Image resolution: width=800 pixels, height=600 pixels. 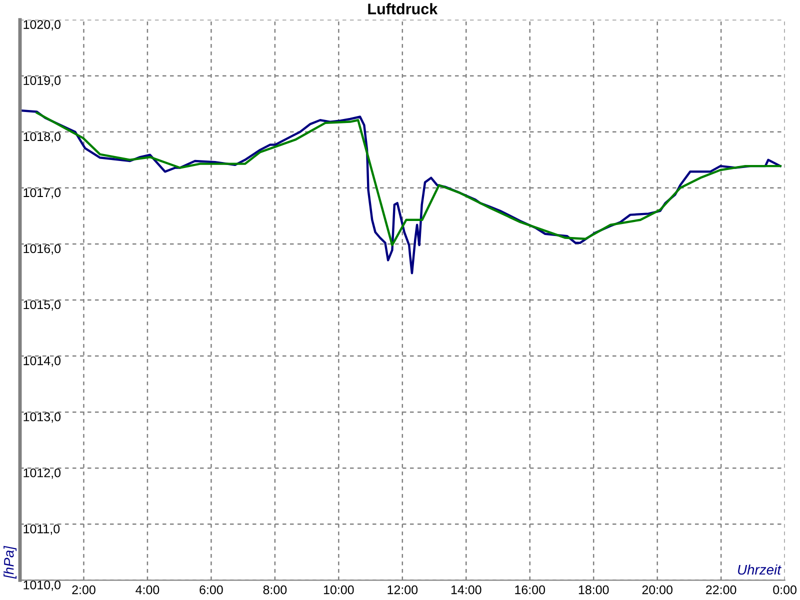 What do you see at coordinates (42, 25) in the screenshot?
I see `y-tick-label: 1020,0` at bounding box center [42, 25].